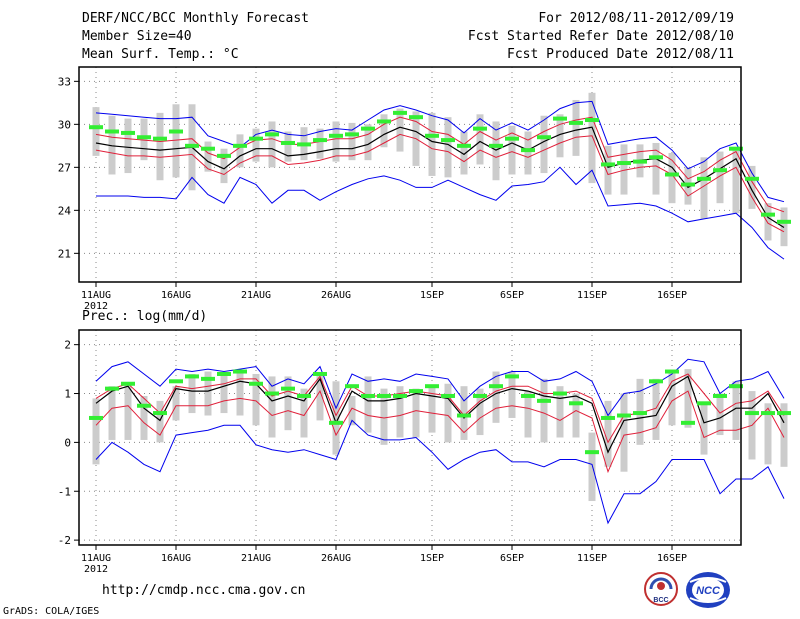 This screenshot has height=619, width=800. Describe the element at coordinates (64, 167) in the screenshot. I see `temp-ytick-label: 27` at that location.